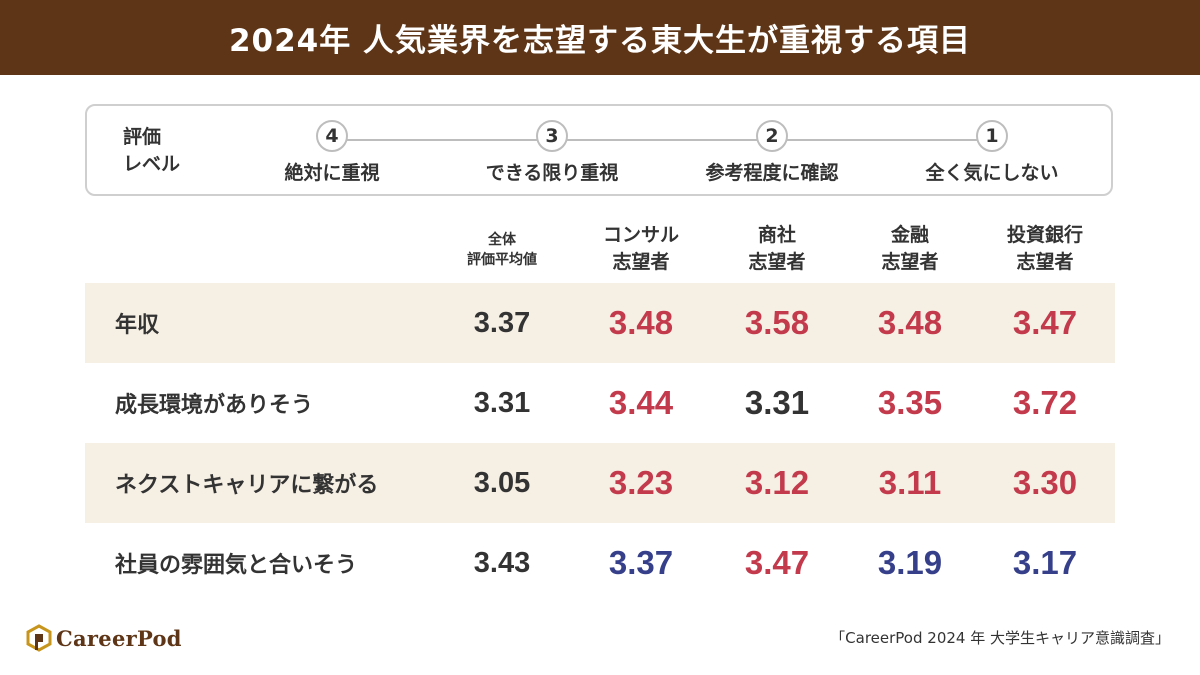 Image resolution: width=1200 pixels, height=675 pixels. What do you see at coordinates (332, 136) in the screenshot?
I see `level-number-circle: 4` at bounding box center [332, 136].